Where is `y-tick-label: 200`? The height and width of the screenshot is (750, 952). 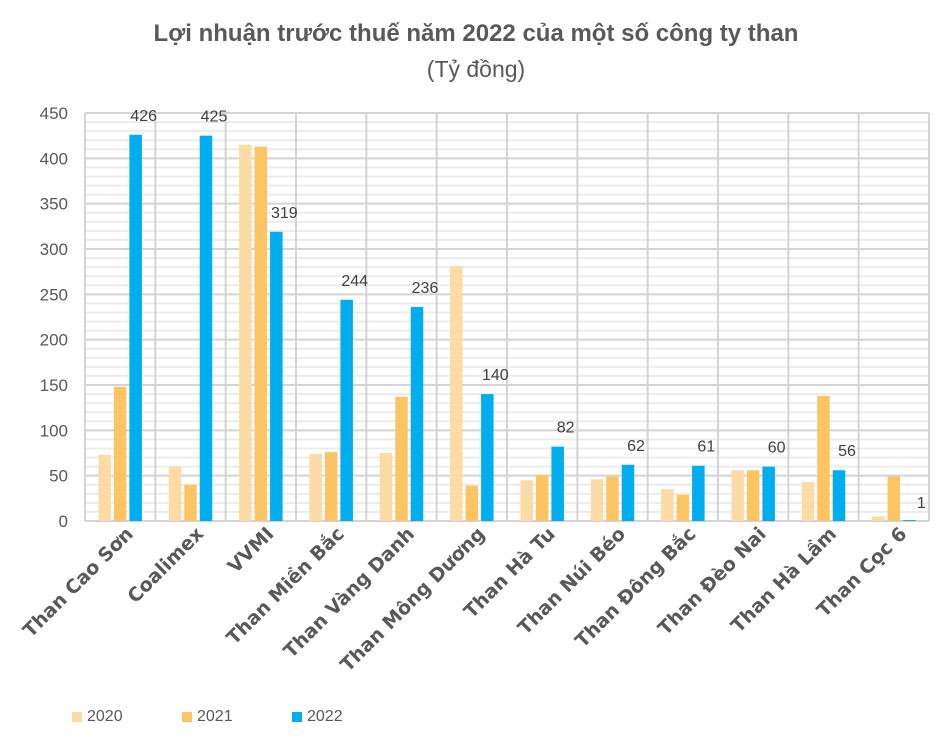 y-tick-label: 200 is located at coordinates (54, 340).